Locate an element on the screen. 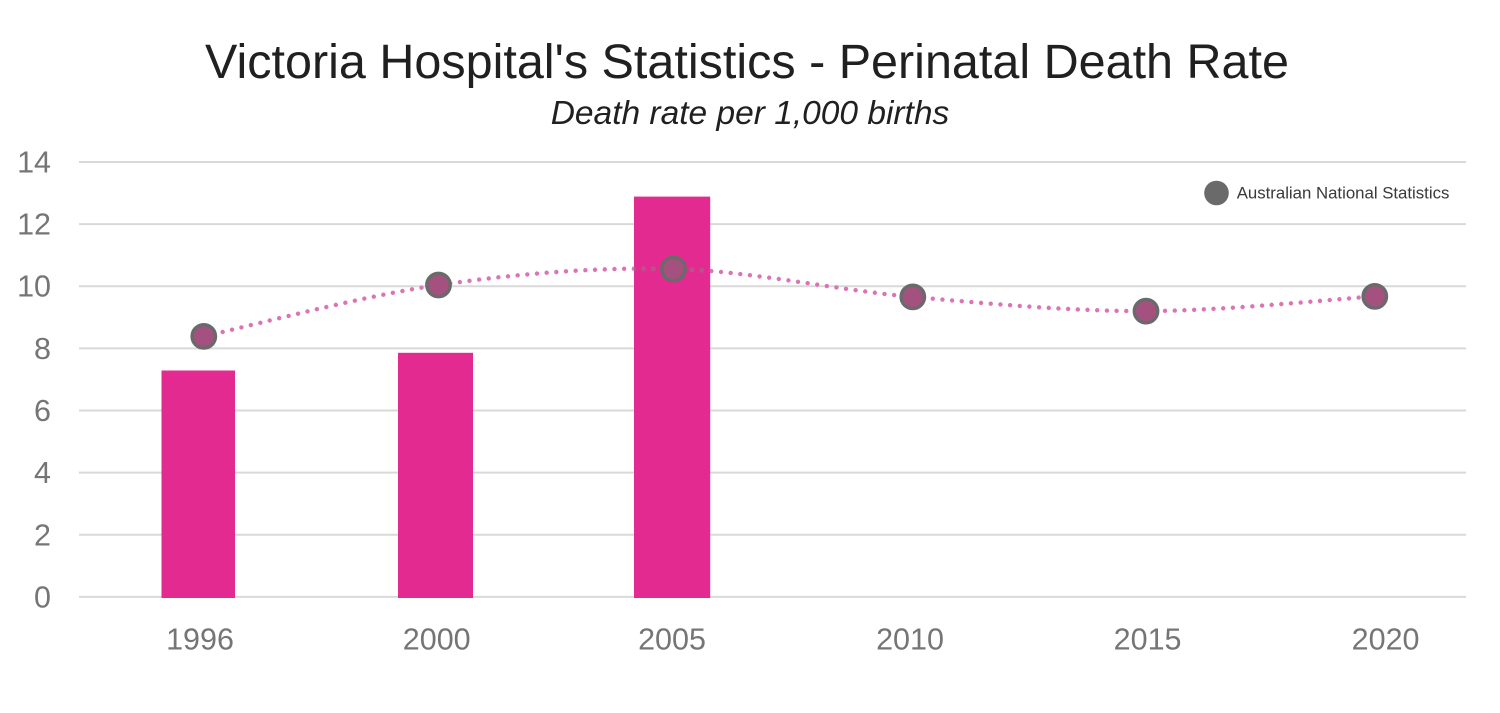 This screenshot has width=1500, height=713. svg-text: 2000 is located at coordinates (437, 640).